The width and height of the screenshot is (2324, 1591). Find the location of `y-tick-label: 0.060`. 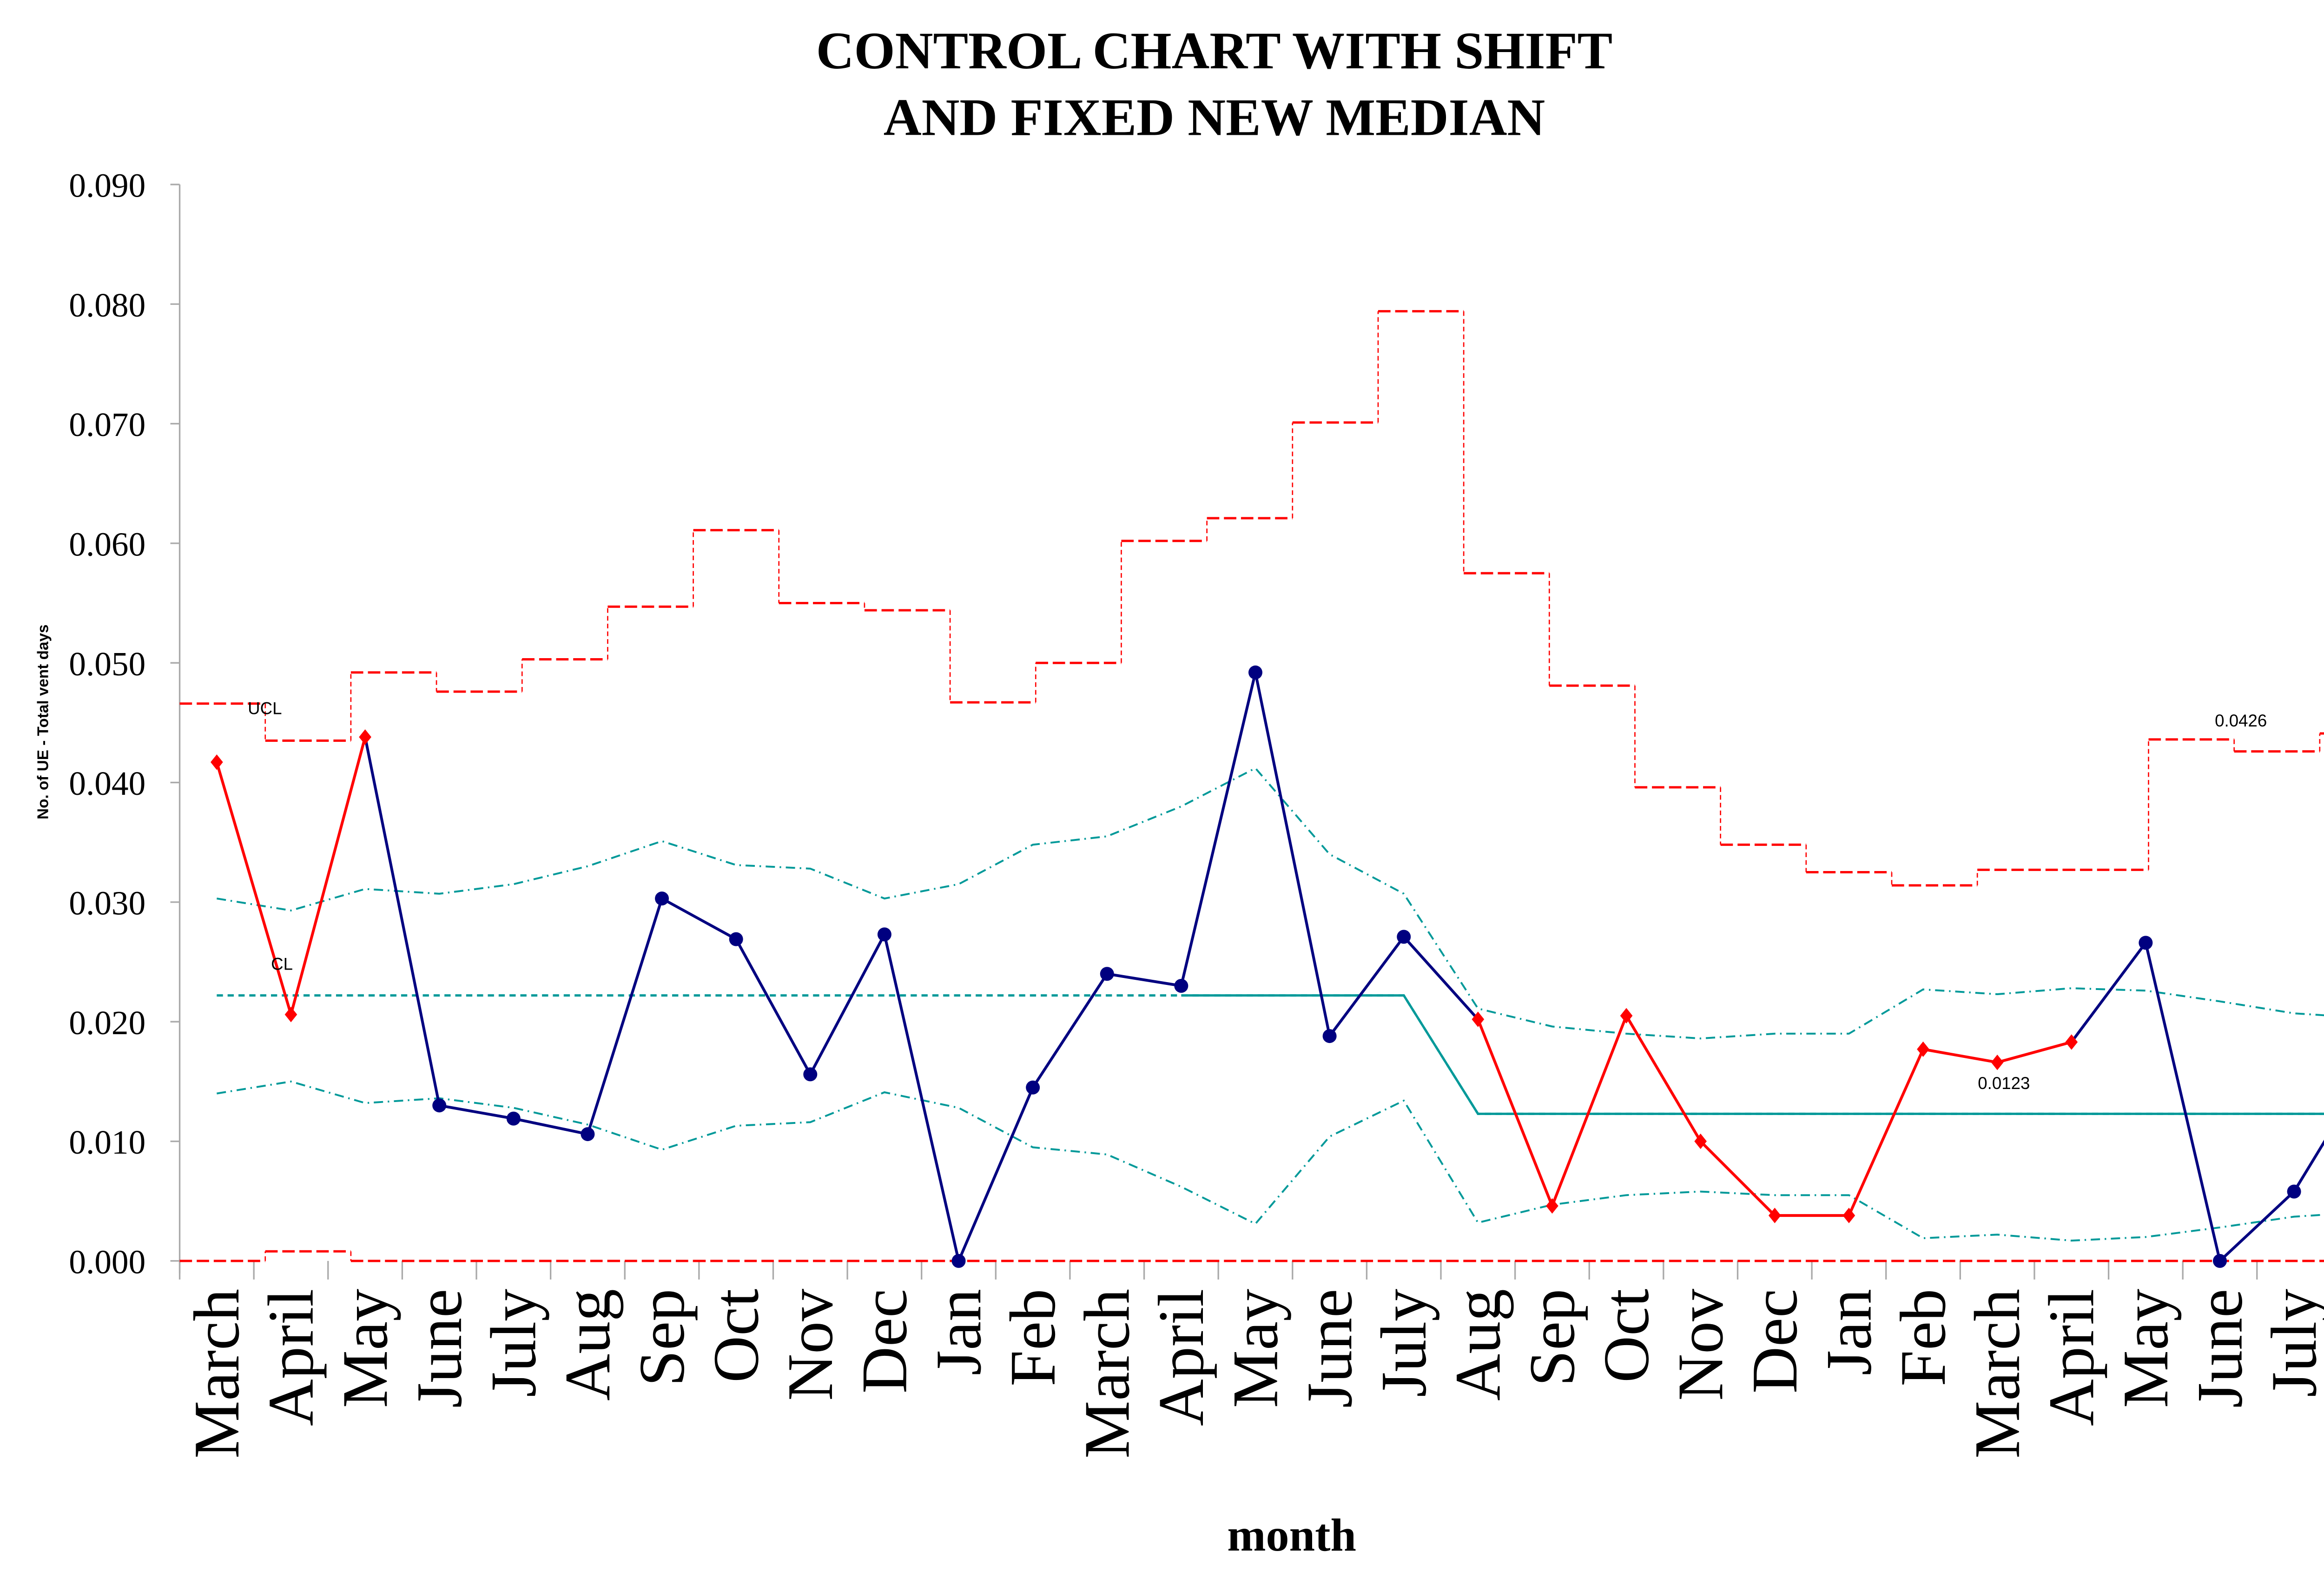

y-tick-label: 0.060 is located at coordinates (107, 544).